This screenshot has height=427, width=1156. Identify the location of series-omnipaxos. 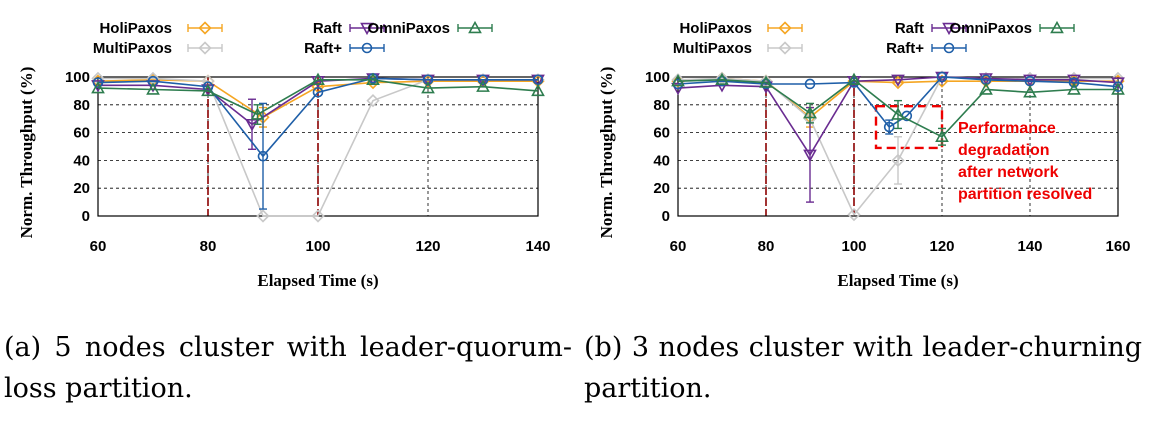
(318, 98).